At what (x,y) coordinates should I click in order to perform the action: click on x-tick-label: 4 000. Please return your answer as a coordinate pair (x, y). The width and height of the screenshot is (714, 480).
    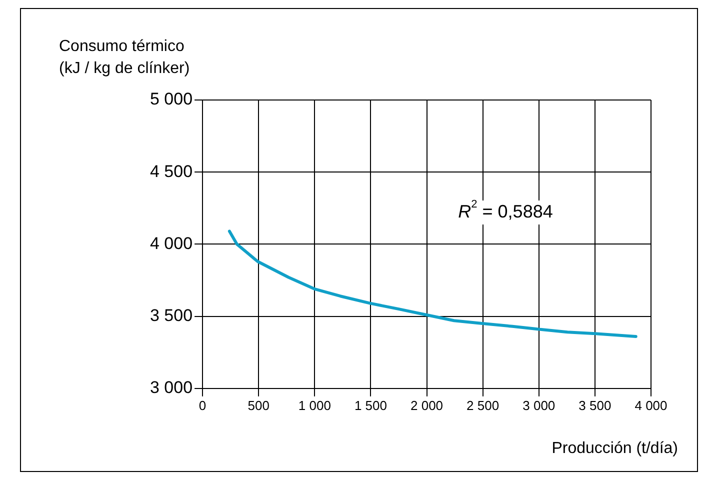
    Looking at the image, I should click on (651, 405).